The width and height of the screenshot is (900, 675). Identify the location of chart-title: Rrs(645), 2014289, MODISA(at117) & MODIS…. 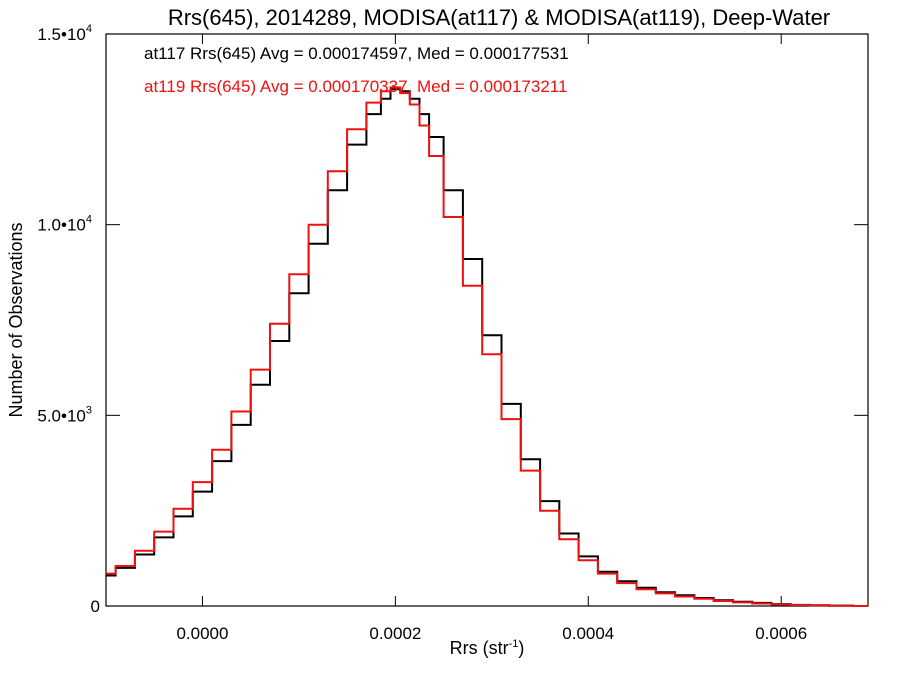
(499, 17).